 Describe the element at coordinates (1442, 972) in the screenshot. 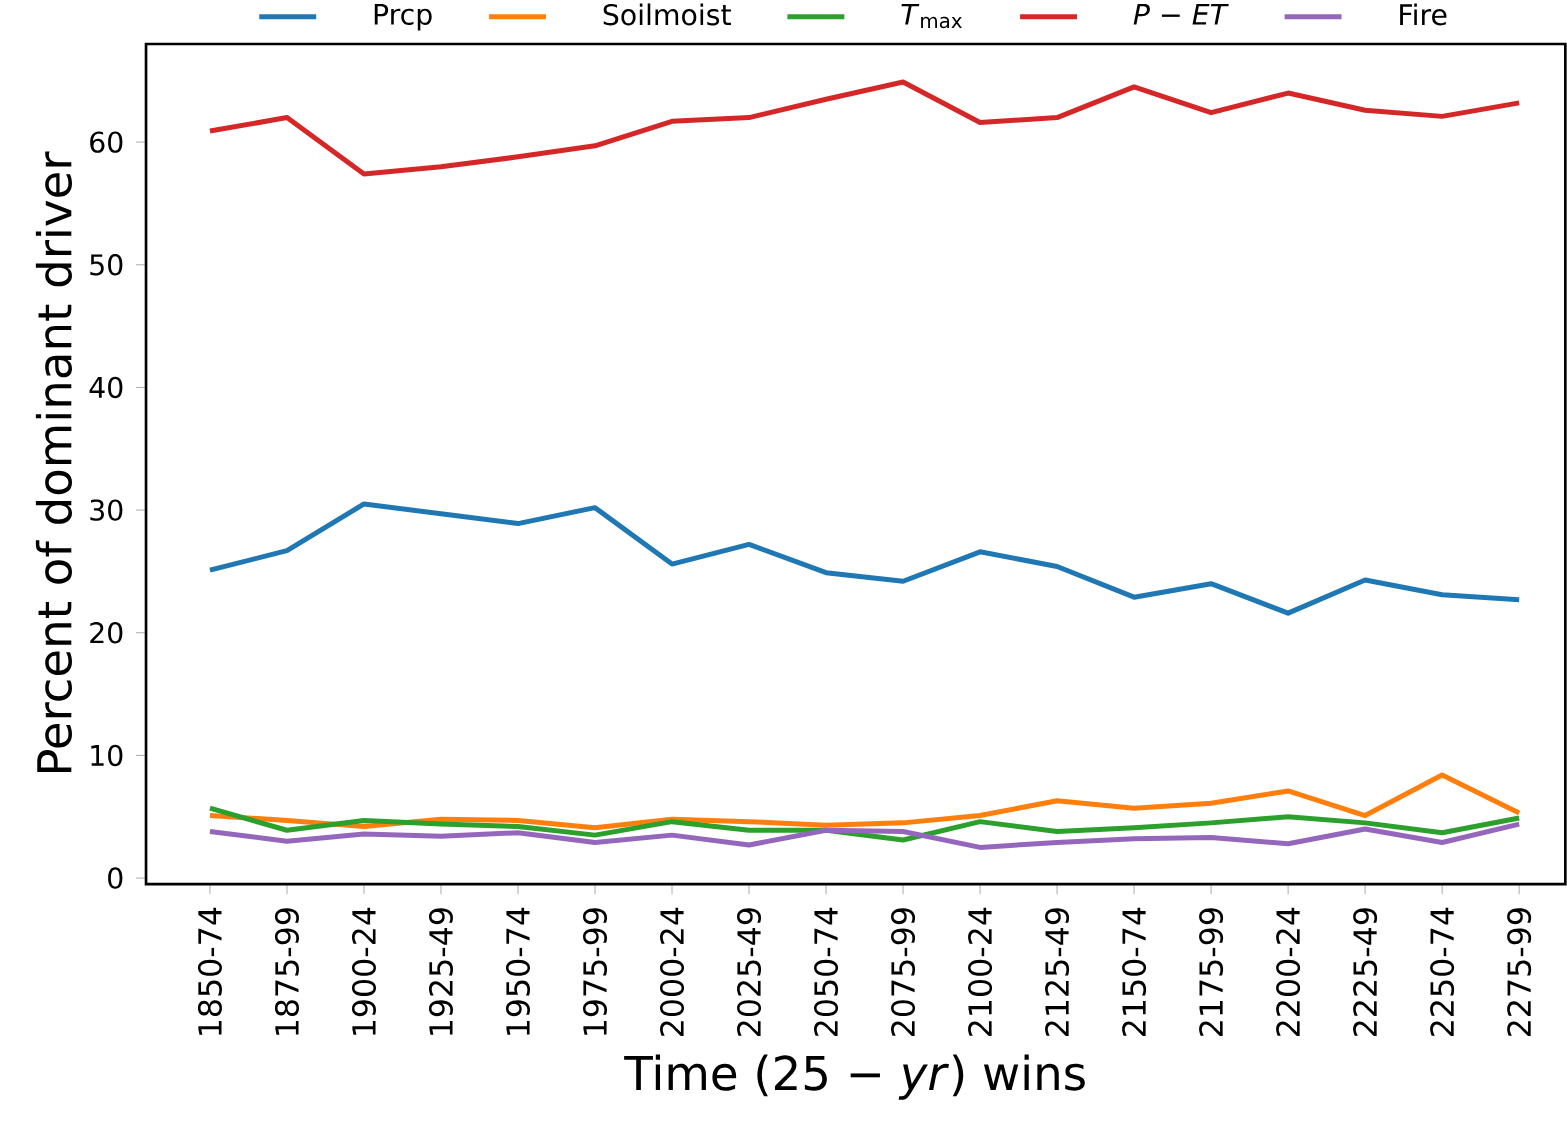

I see `x-tick-label: 2250-74` at that location.